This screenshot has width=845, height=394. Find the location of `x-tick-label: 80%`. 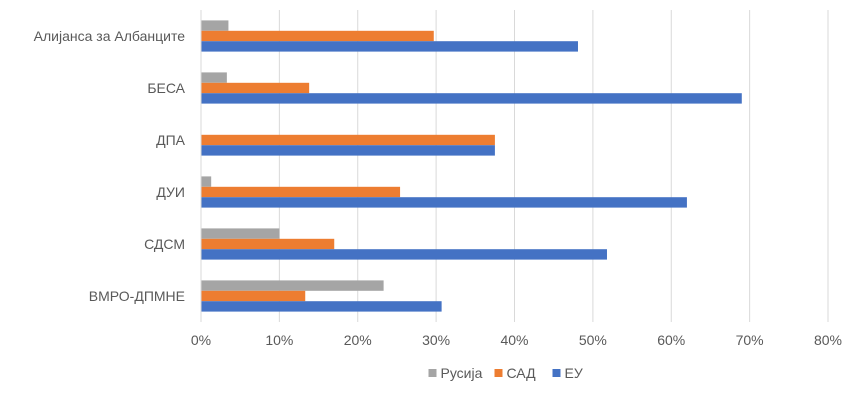

x-tick-label: 80% is located at coordinates (828, 340).